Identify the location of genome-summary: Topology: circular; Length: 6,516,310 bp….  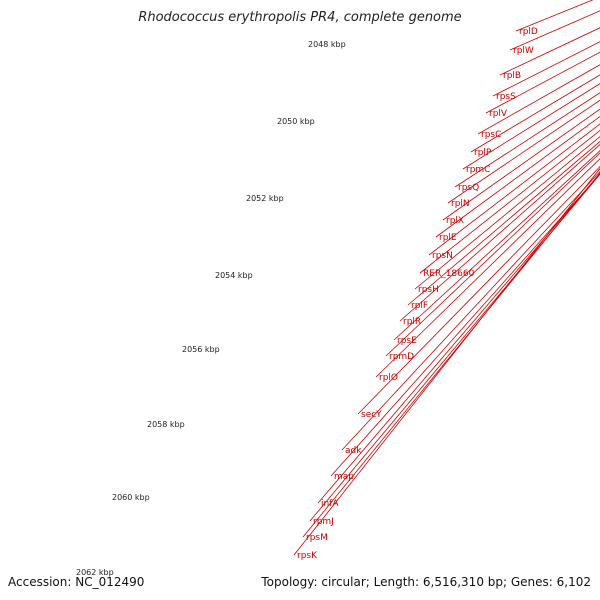
(426, 582).